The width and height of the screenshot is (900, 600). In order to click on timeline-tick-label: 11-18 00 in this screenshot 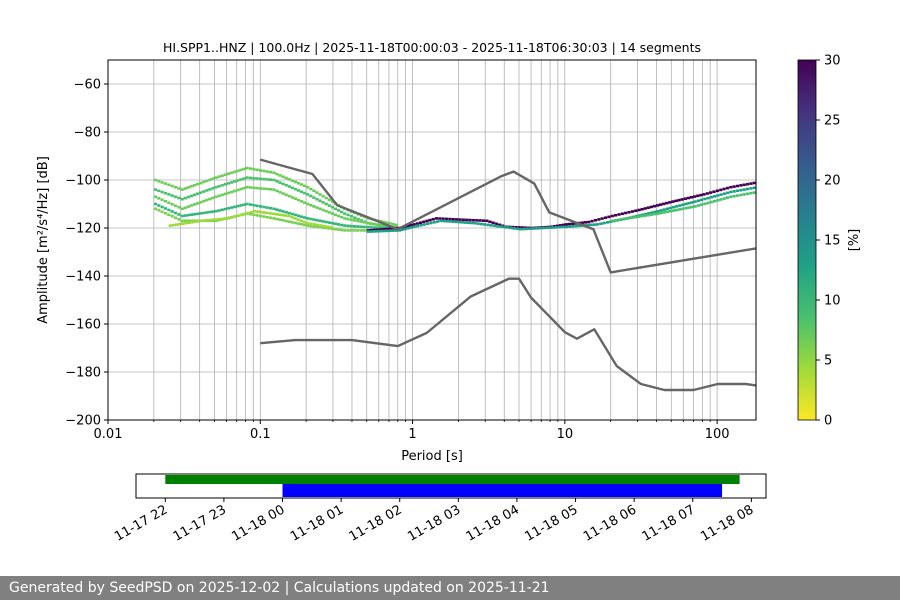, I will do `click(258, 523)`.